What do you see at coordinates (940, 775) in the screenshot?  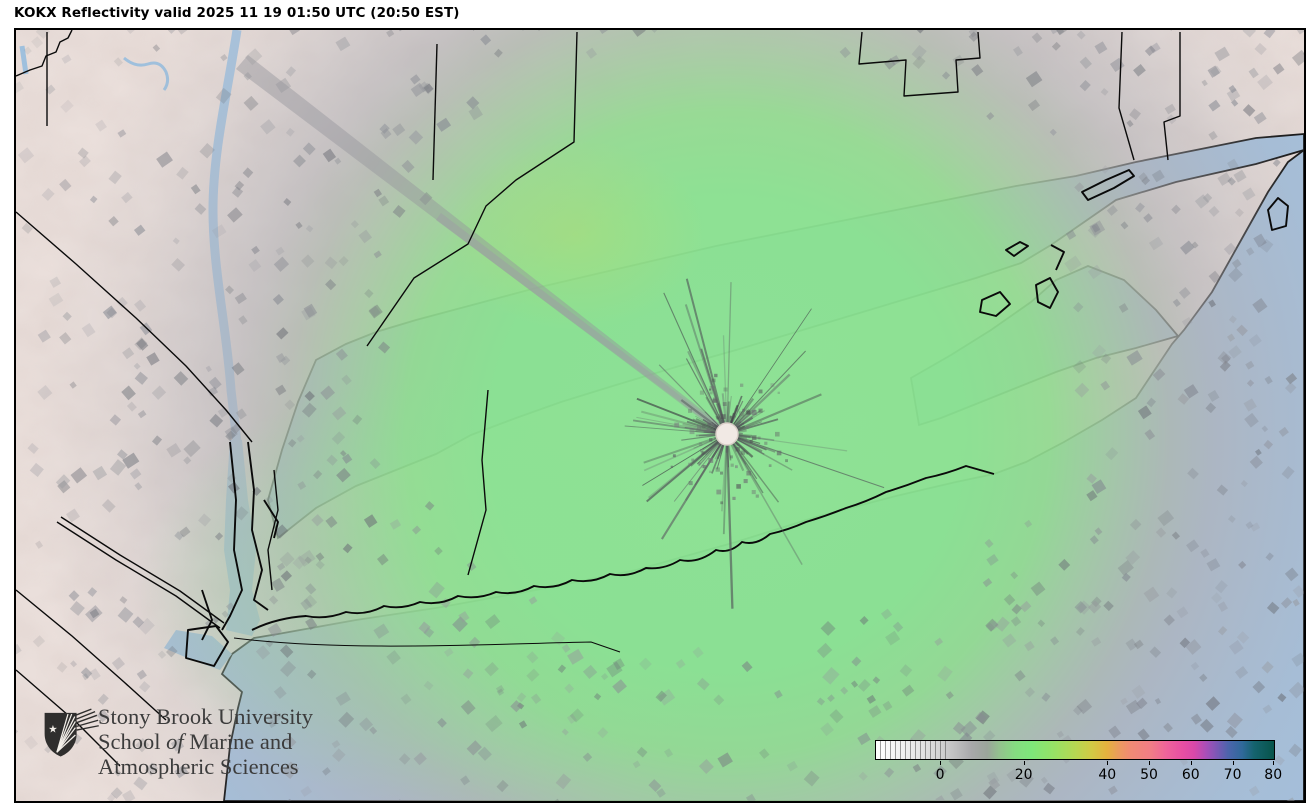 I see `colorbar-tick-label: 0` at bounding box center [940, 775].